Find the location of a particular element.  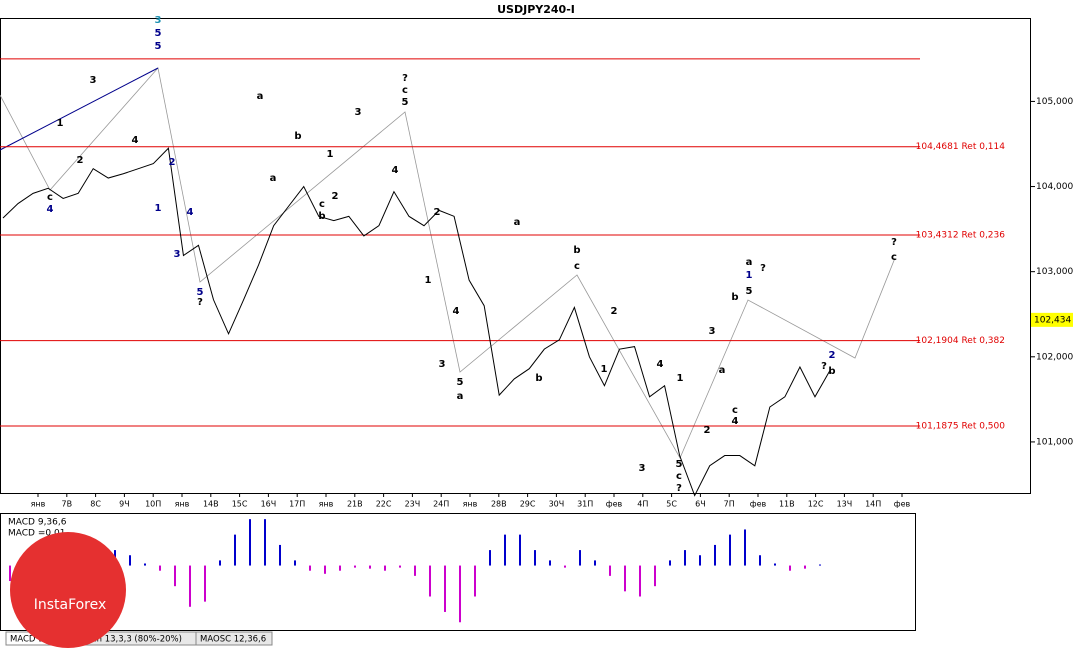

x-tick-label: 7В is located at coordinates (67, 504).